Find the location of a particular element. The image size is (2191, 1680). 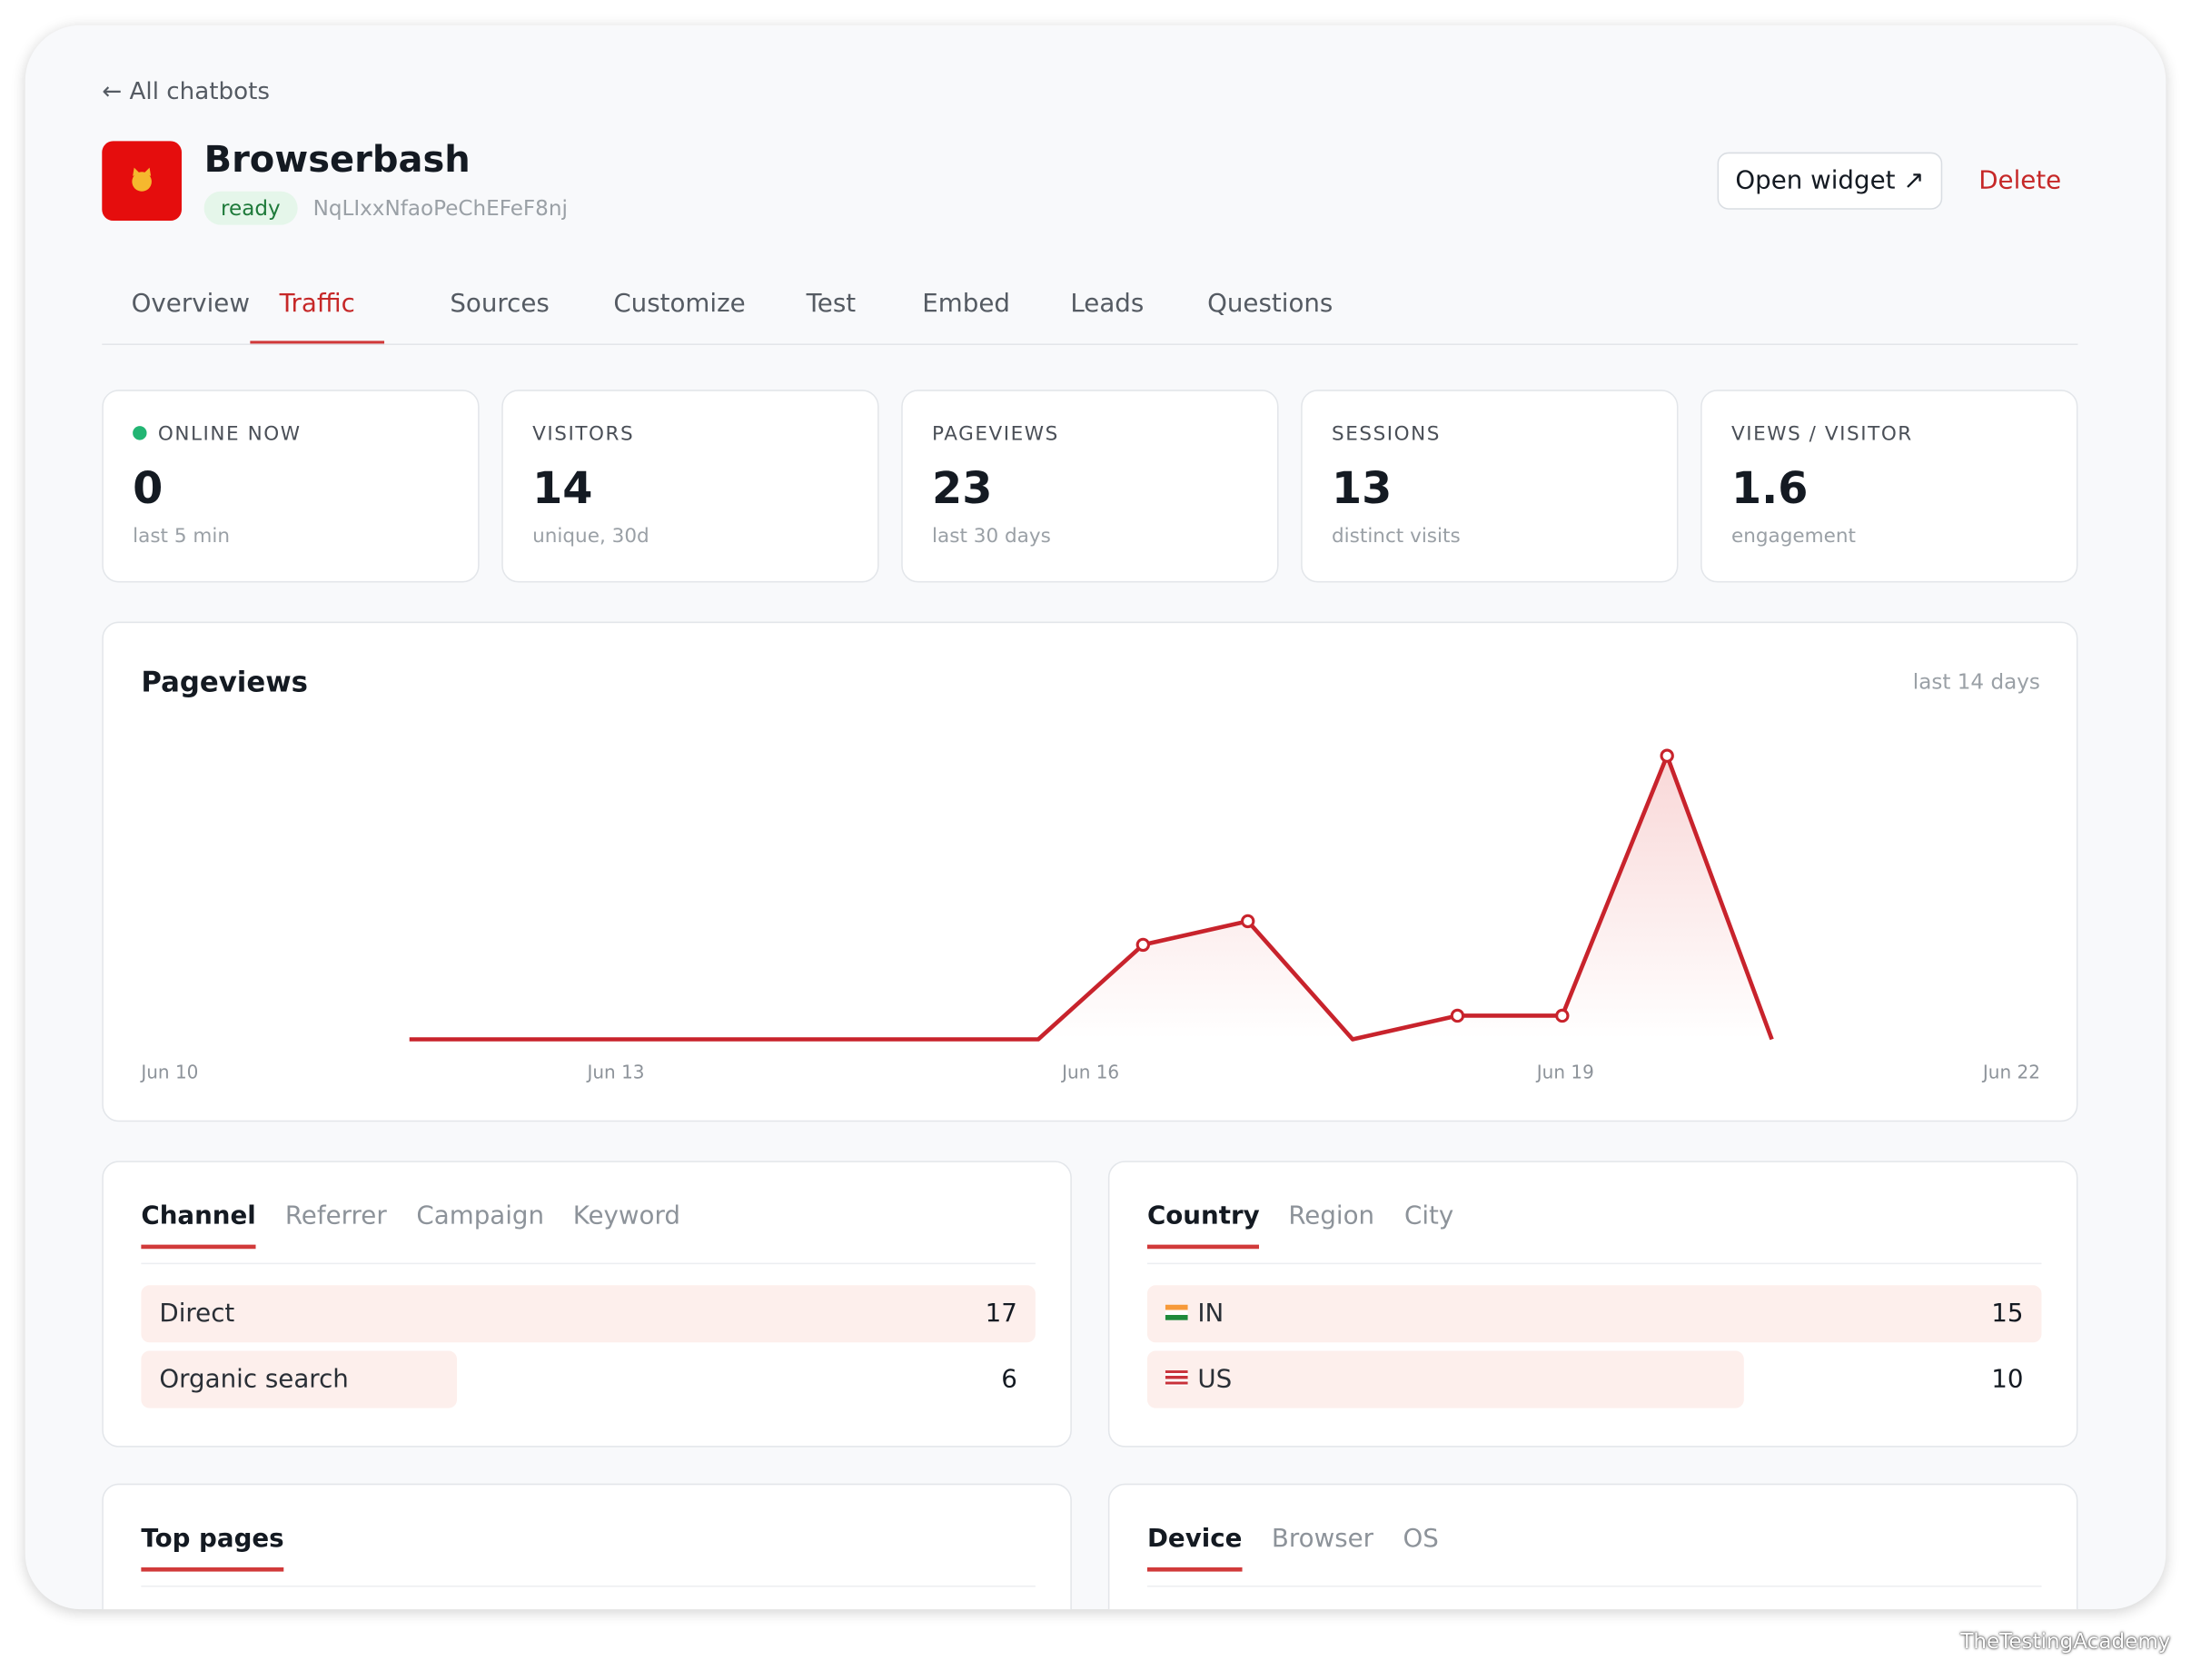

breakdown-row: Organic search 6 is located at coordinates (588, 1379).